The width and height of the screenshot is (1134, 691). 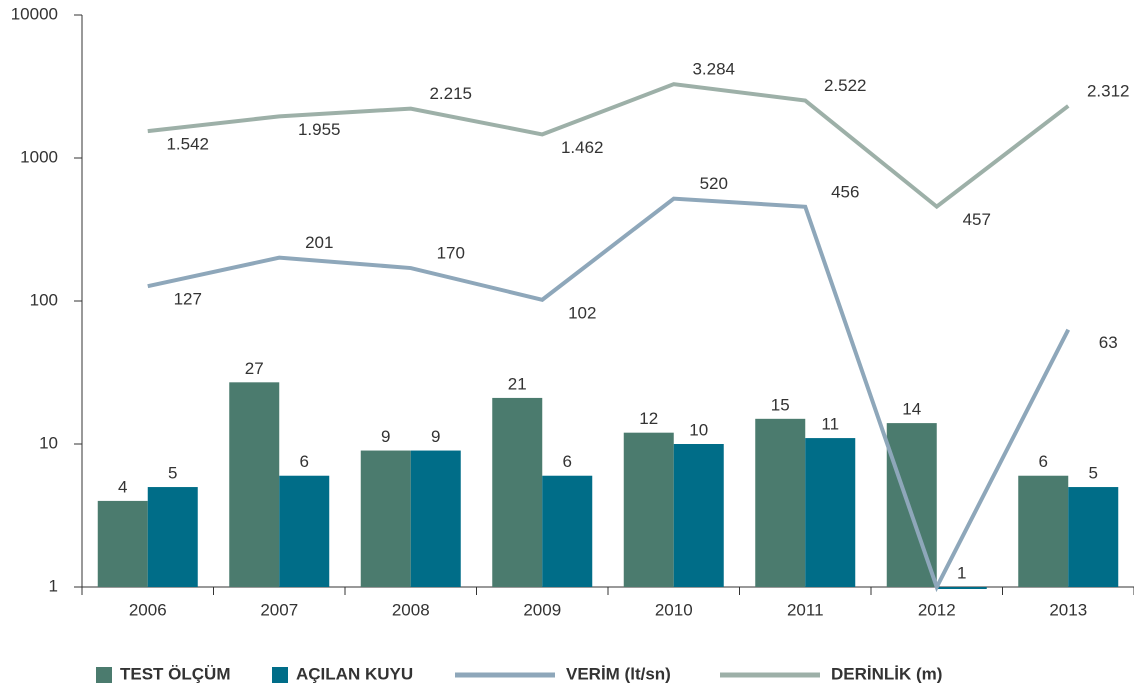 What do you see at coordinates (937, 609) in the screenshot?
I see `x-tick-label: 2012` at bounding box center [937, 609].